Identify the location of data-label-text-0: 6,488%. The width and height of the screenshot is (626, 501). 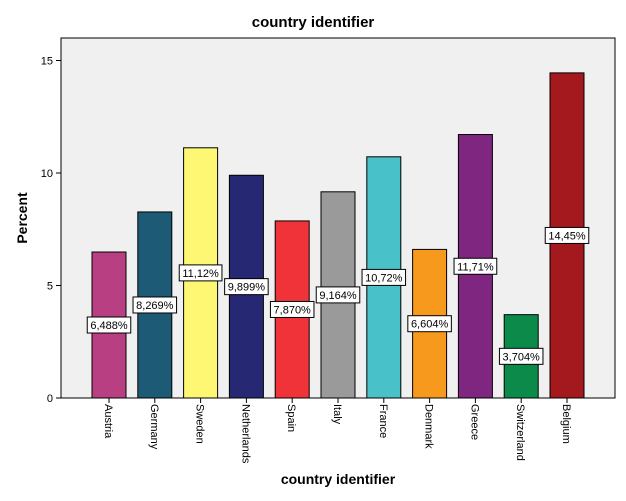
(109, 326).